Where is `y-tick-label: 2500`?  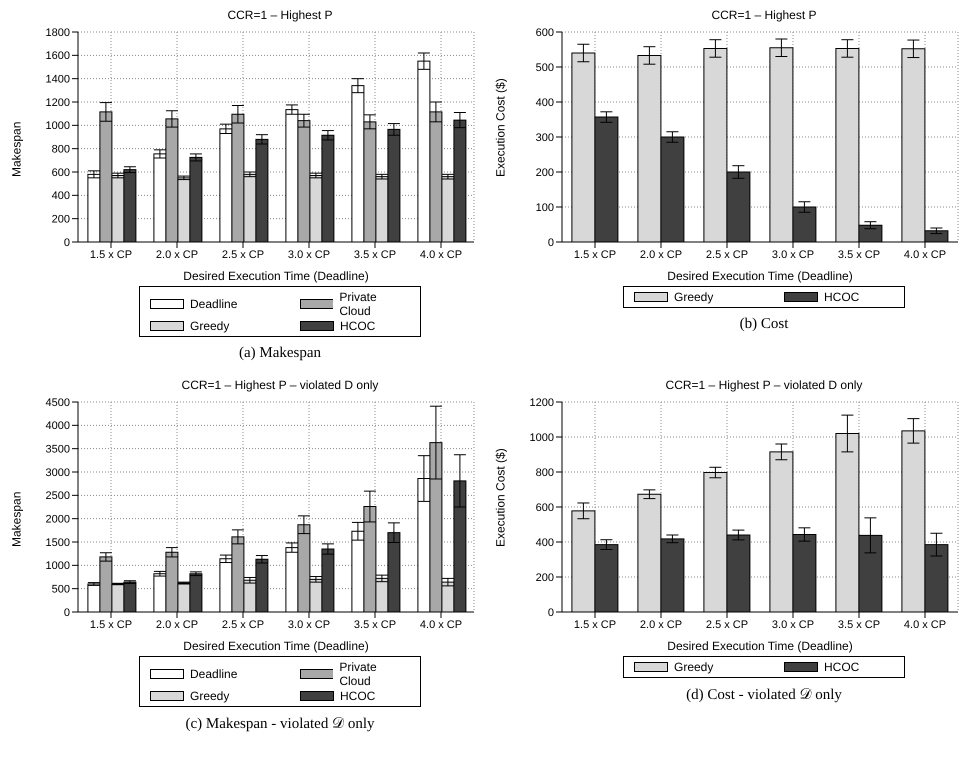 y-tick-label: 2500 is located at coordinates (58, 496).